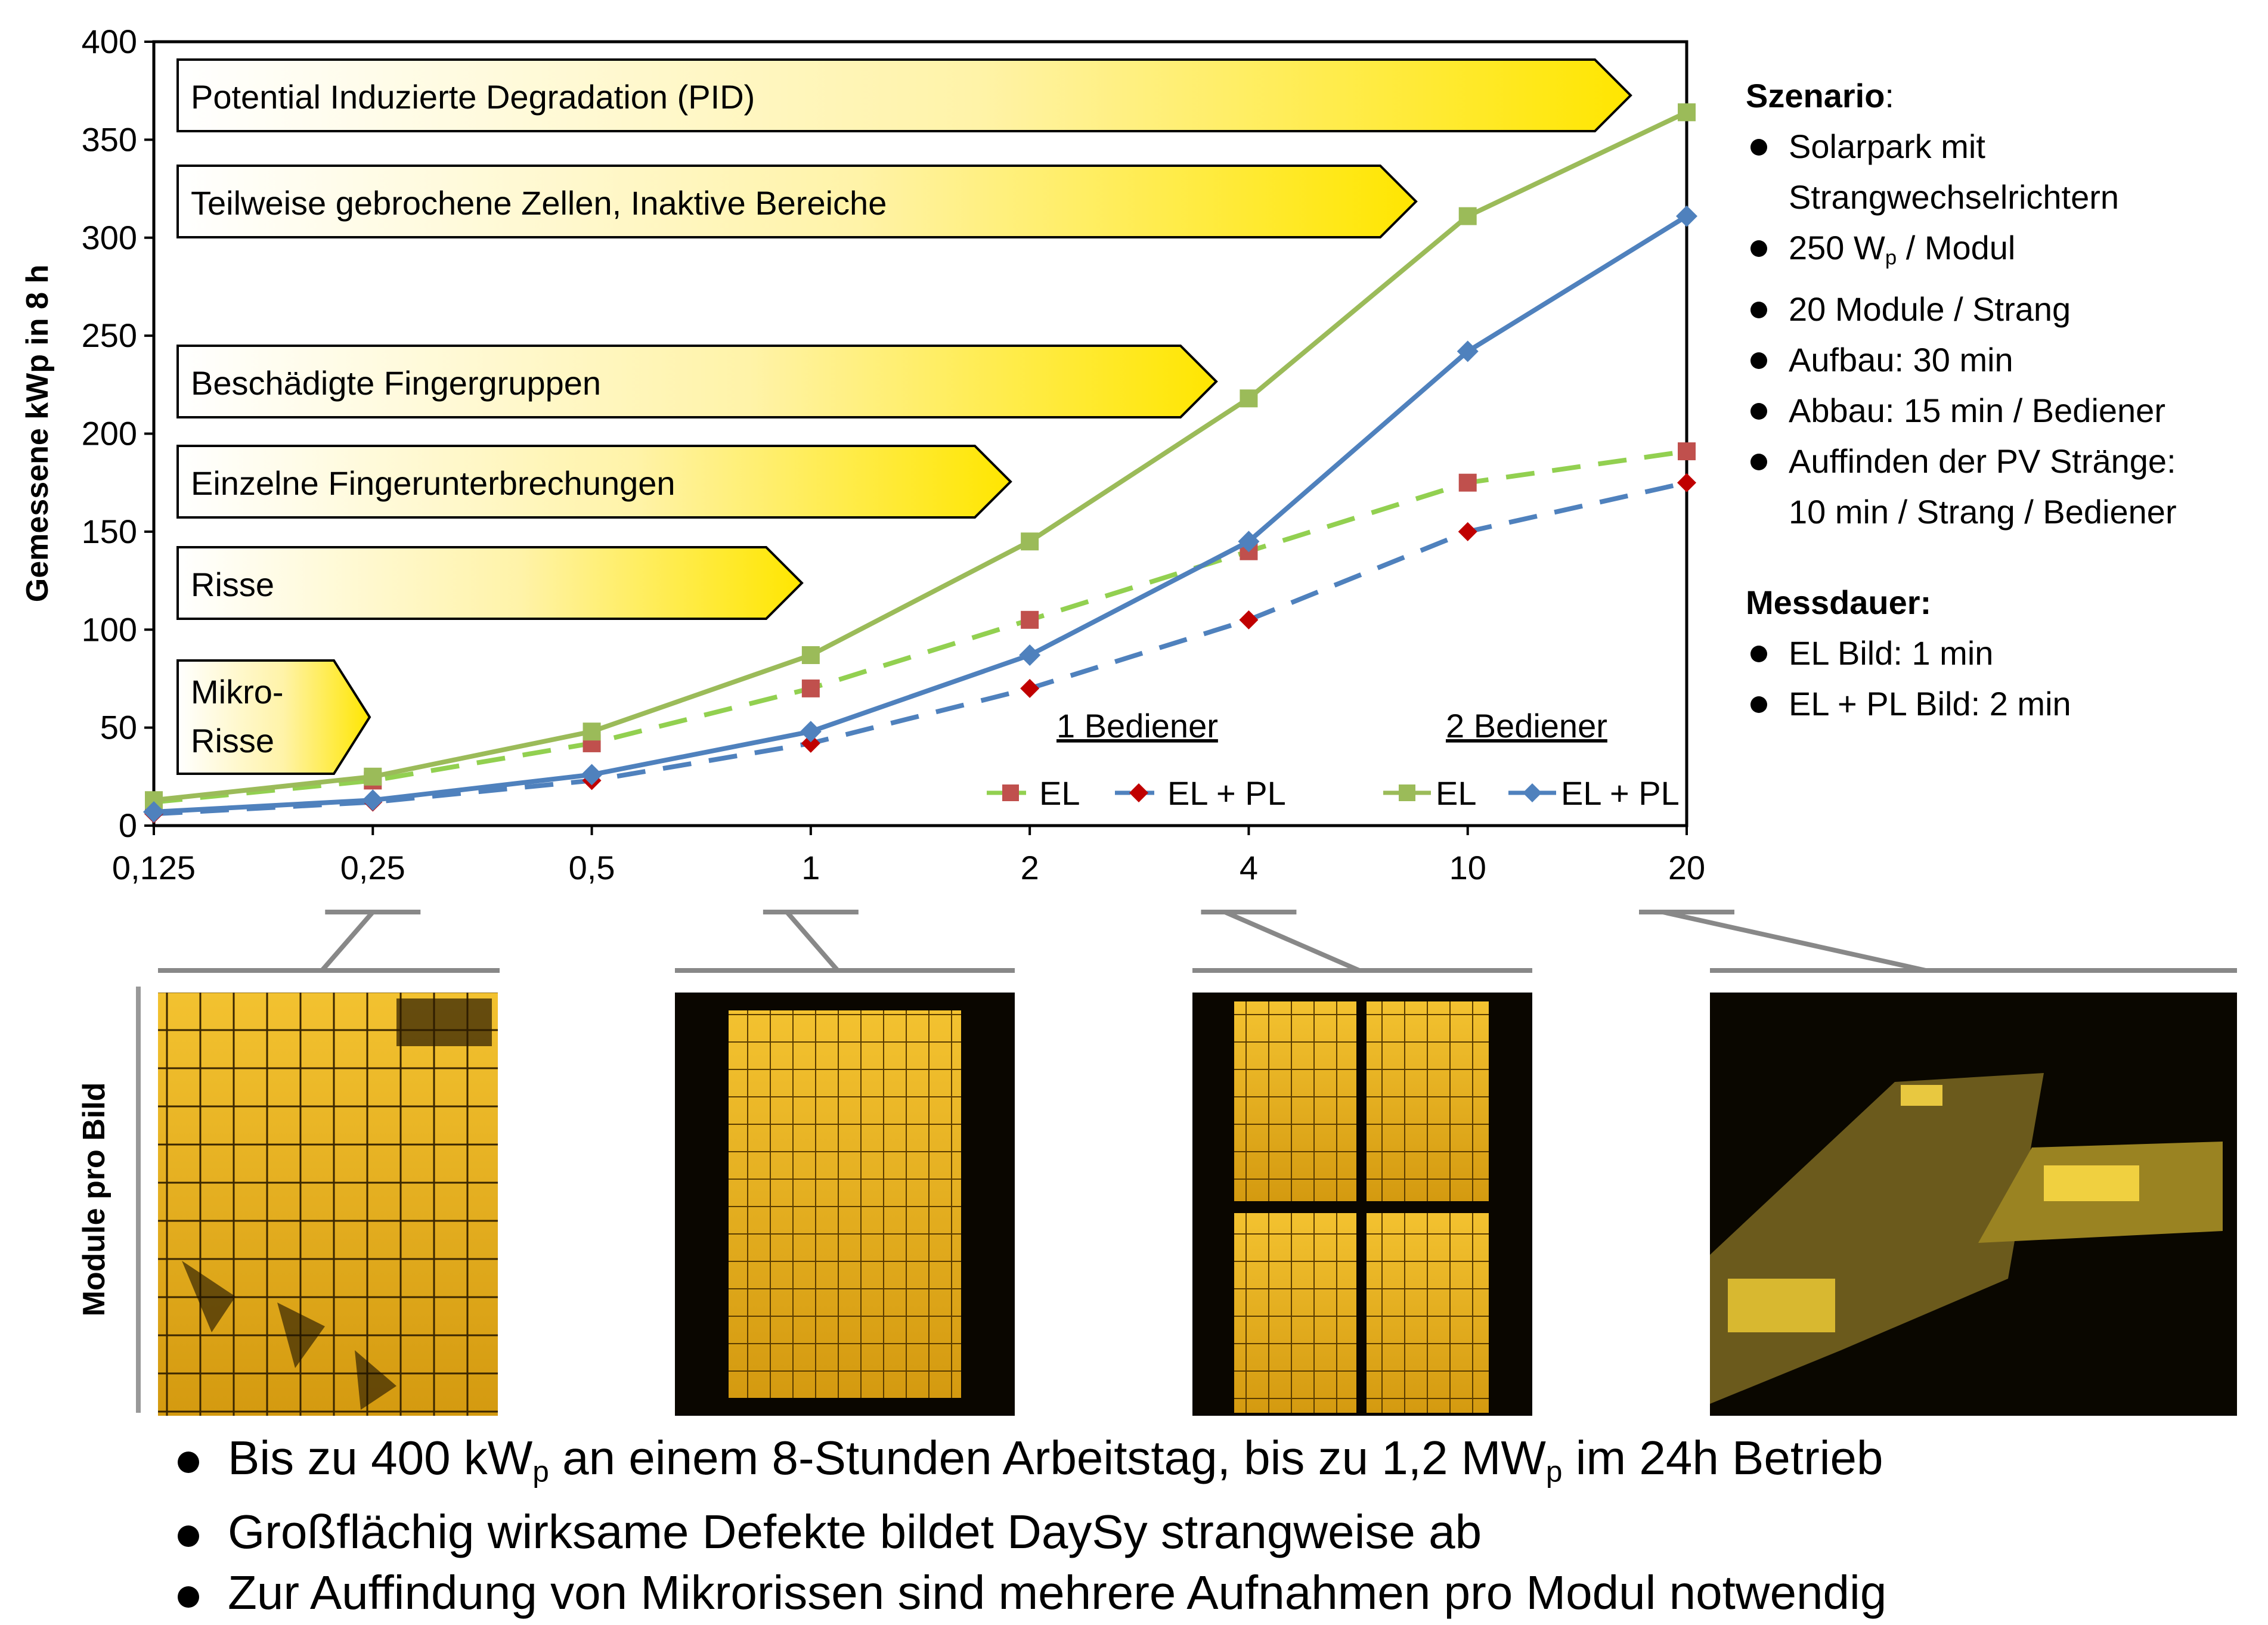 This screenshot has height=1625, width=2268. I want to click on x-tick-label: 2, so click(1030, 867).